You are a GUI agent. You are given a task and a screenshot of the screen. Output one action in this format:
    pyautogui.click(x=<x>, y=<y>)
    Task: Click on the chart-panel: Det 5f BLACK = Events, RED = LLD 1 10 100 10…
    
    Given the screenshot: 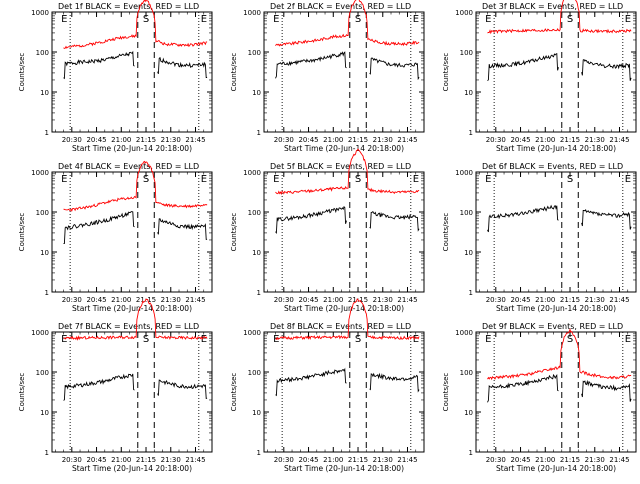 What is the action you would take?
    pyautogui.click(x=327, y=230)
    